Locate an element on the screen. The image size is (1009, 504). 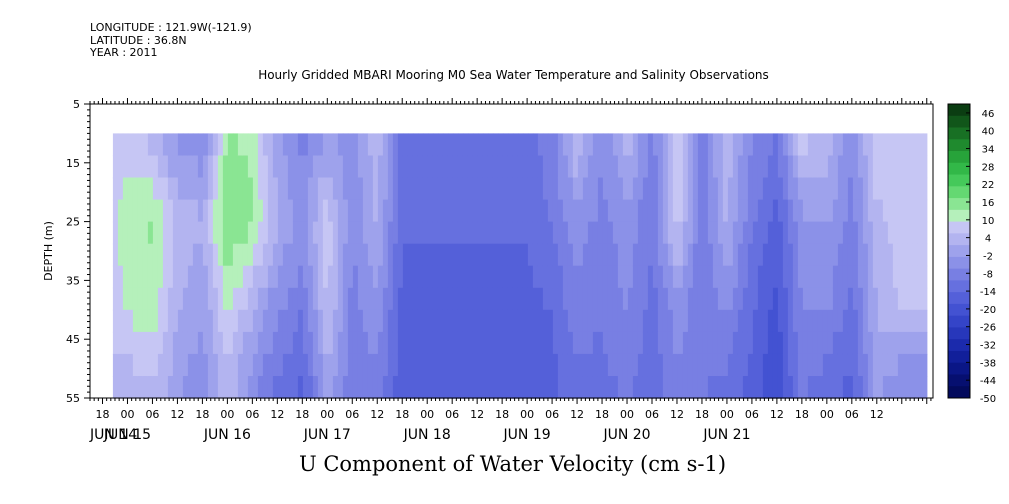
longitude-label: LONGITUDE : 121.9W(-121.9) is located at coordinates (171, 27).